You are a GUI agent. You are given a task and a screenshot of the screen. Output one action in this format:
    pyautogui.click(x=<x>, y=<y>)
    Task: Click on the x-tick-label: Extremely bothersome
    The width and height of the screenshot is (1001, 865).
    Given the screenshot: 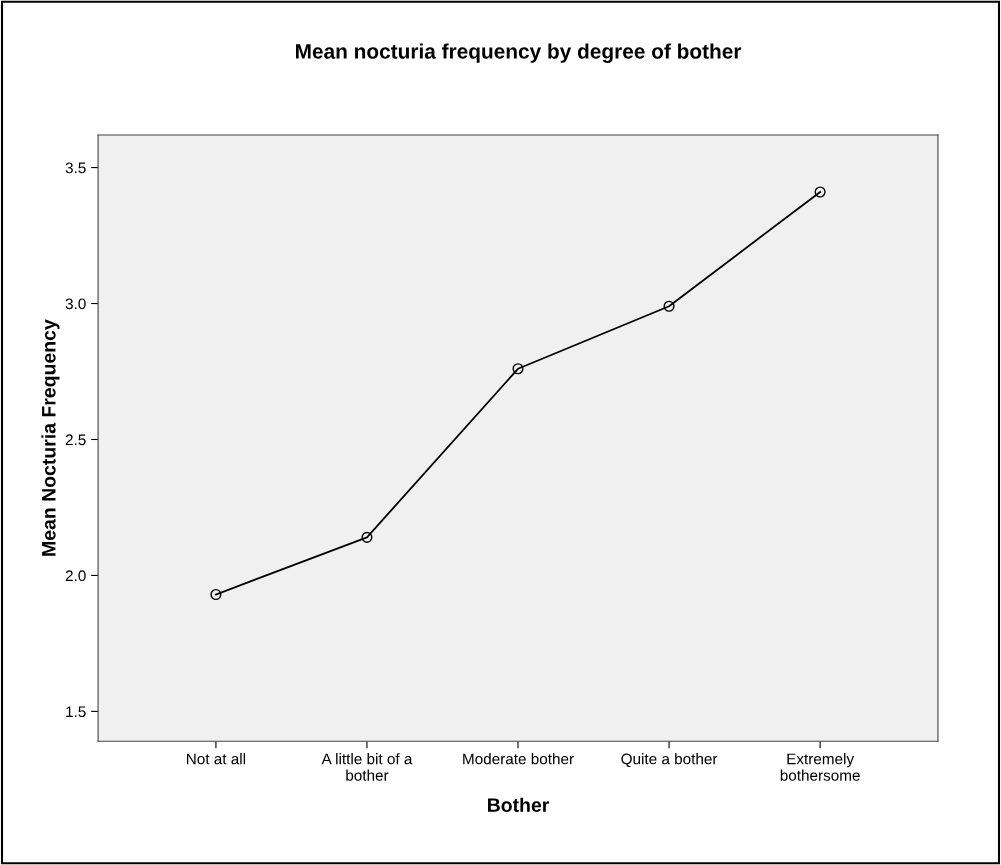 What is the action you would take?
    pyautogui.click(x=820, y=767)
    